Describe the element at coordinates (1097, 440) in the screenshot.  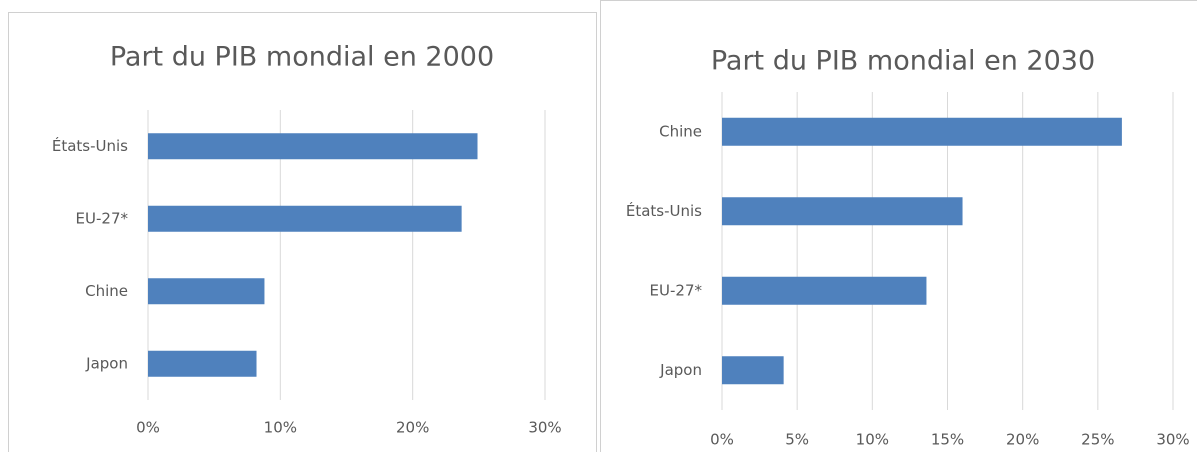
I see `x-tick-label: 25%` at that location.